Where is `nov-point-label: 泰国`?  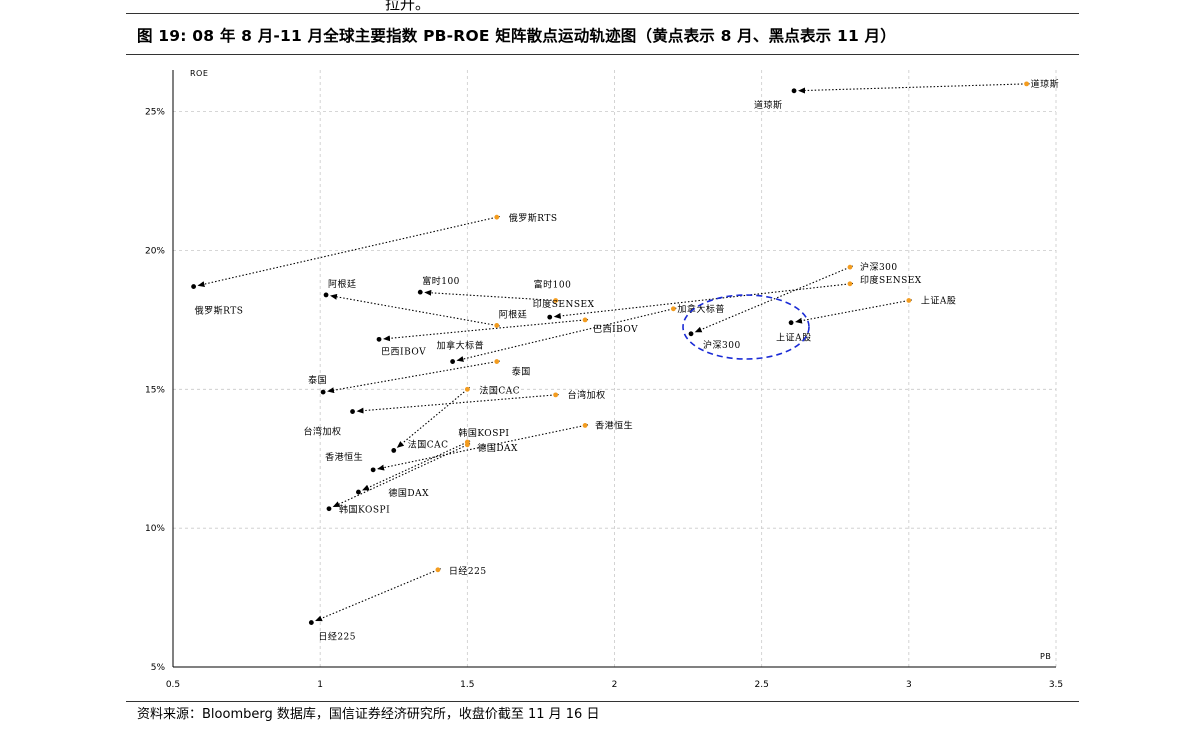 nov-point-label: 泰国 is located at coordinates (317, 380).